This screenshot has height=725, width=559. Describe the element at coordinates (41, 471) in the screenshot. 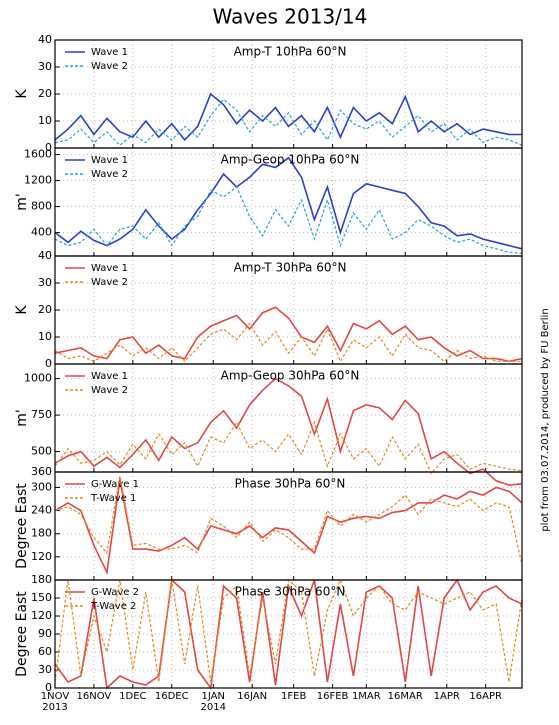

I see `y-tick-label: 360` at that location.